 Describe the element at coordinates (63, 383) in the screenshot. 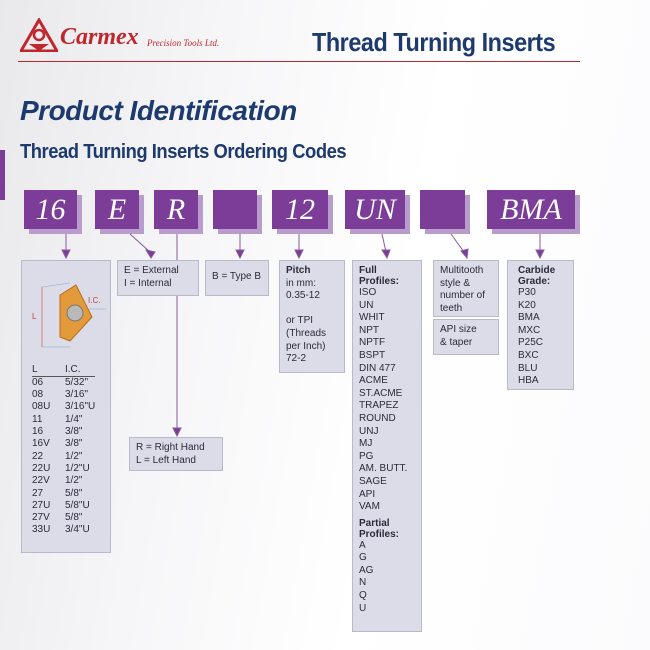

I see `table-row: 06 5/32"` at that location.